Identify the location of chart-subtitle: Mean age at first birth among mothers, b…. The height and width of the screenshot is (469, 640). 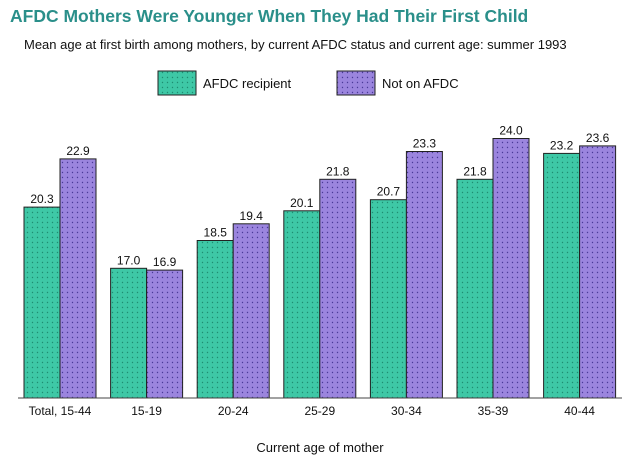
(295, 44).